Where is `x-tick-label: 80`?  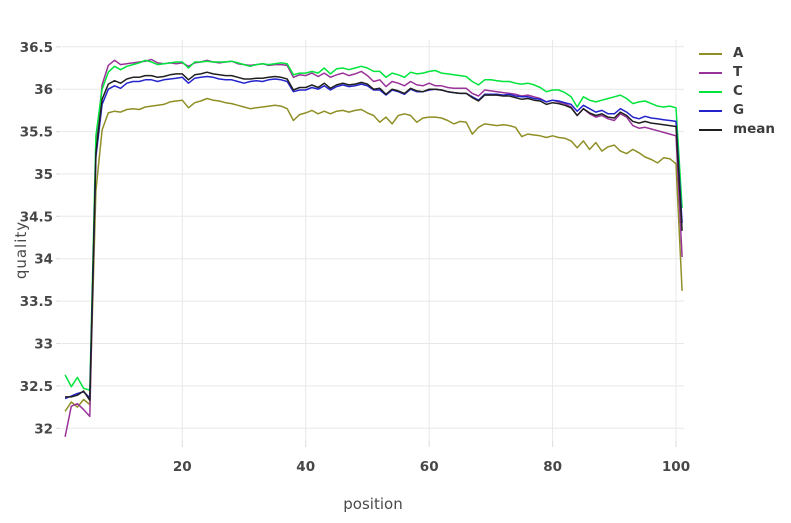 x-tick-label: 80 is located at coordinates (552, 467).